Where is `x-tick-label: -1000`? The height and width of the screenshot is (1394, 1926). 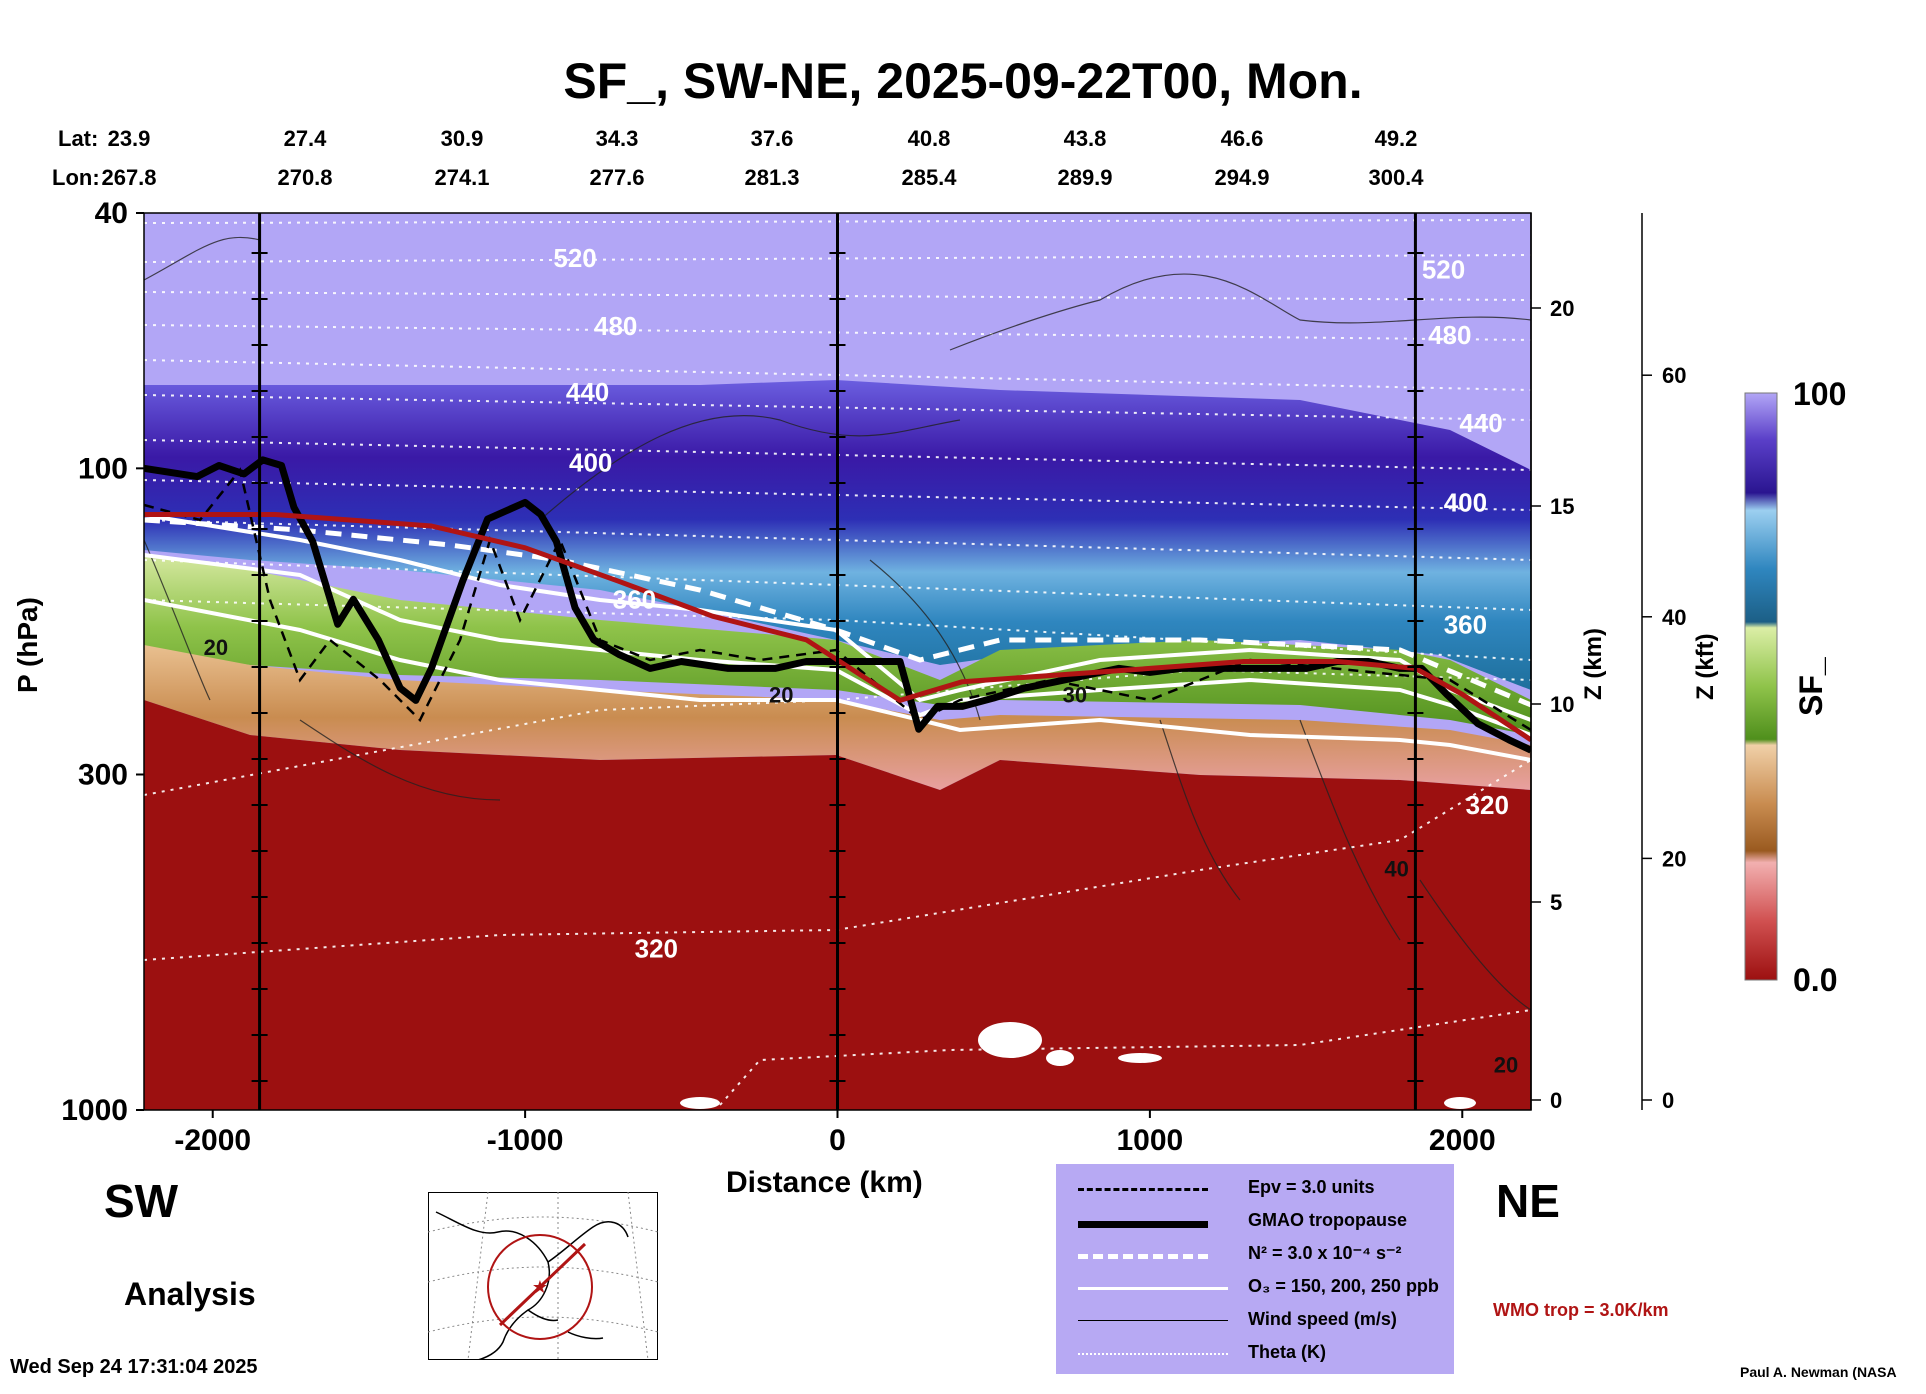 x-tick-label: -1000 is located at coordinates (525, 1140).